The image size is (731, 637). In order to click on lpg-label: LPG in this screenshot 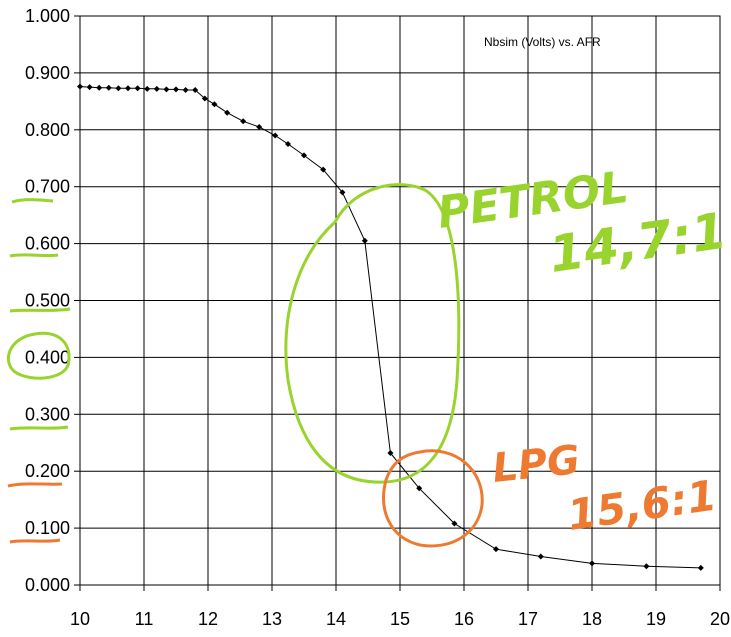, I will do `click(536, 464)`.